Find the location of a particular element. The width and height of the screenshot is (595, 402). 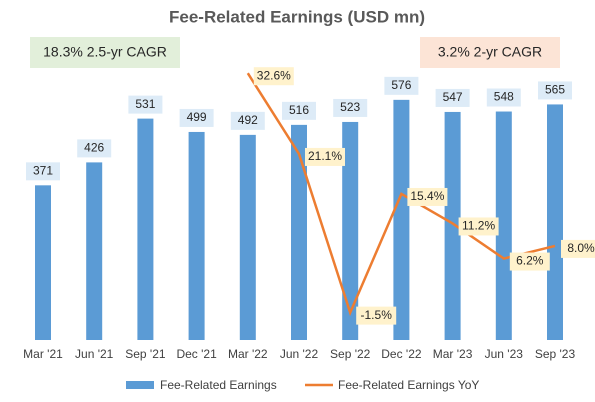

data-label: 32.6% is located at coordinates (274, 75).